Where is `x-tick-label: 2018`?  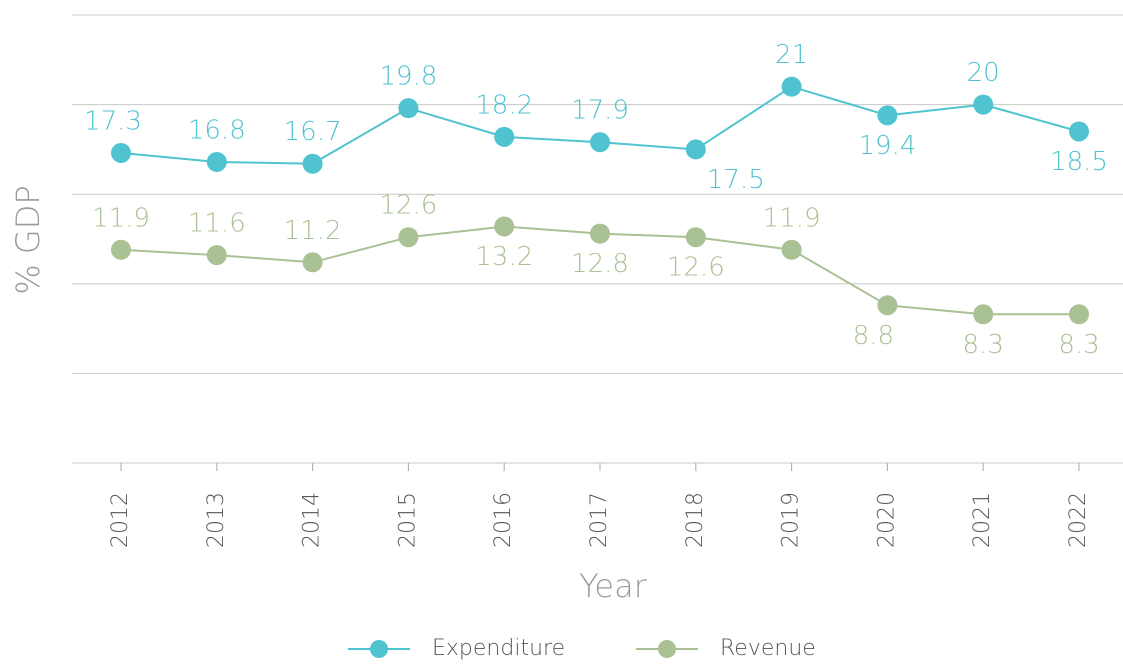 x-tick-label: 2018 is located at coordinates (695, 520).